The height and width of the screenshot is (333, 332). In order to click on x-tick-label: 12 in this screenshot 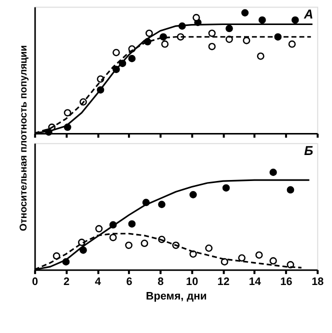, I will do `click(223, 282)`.